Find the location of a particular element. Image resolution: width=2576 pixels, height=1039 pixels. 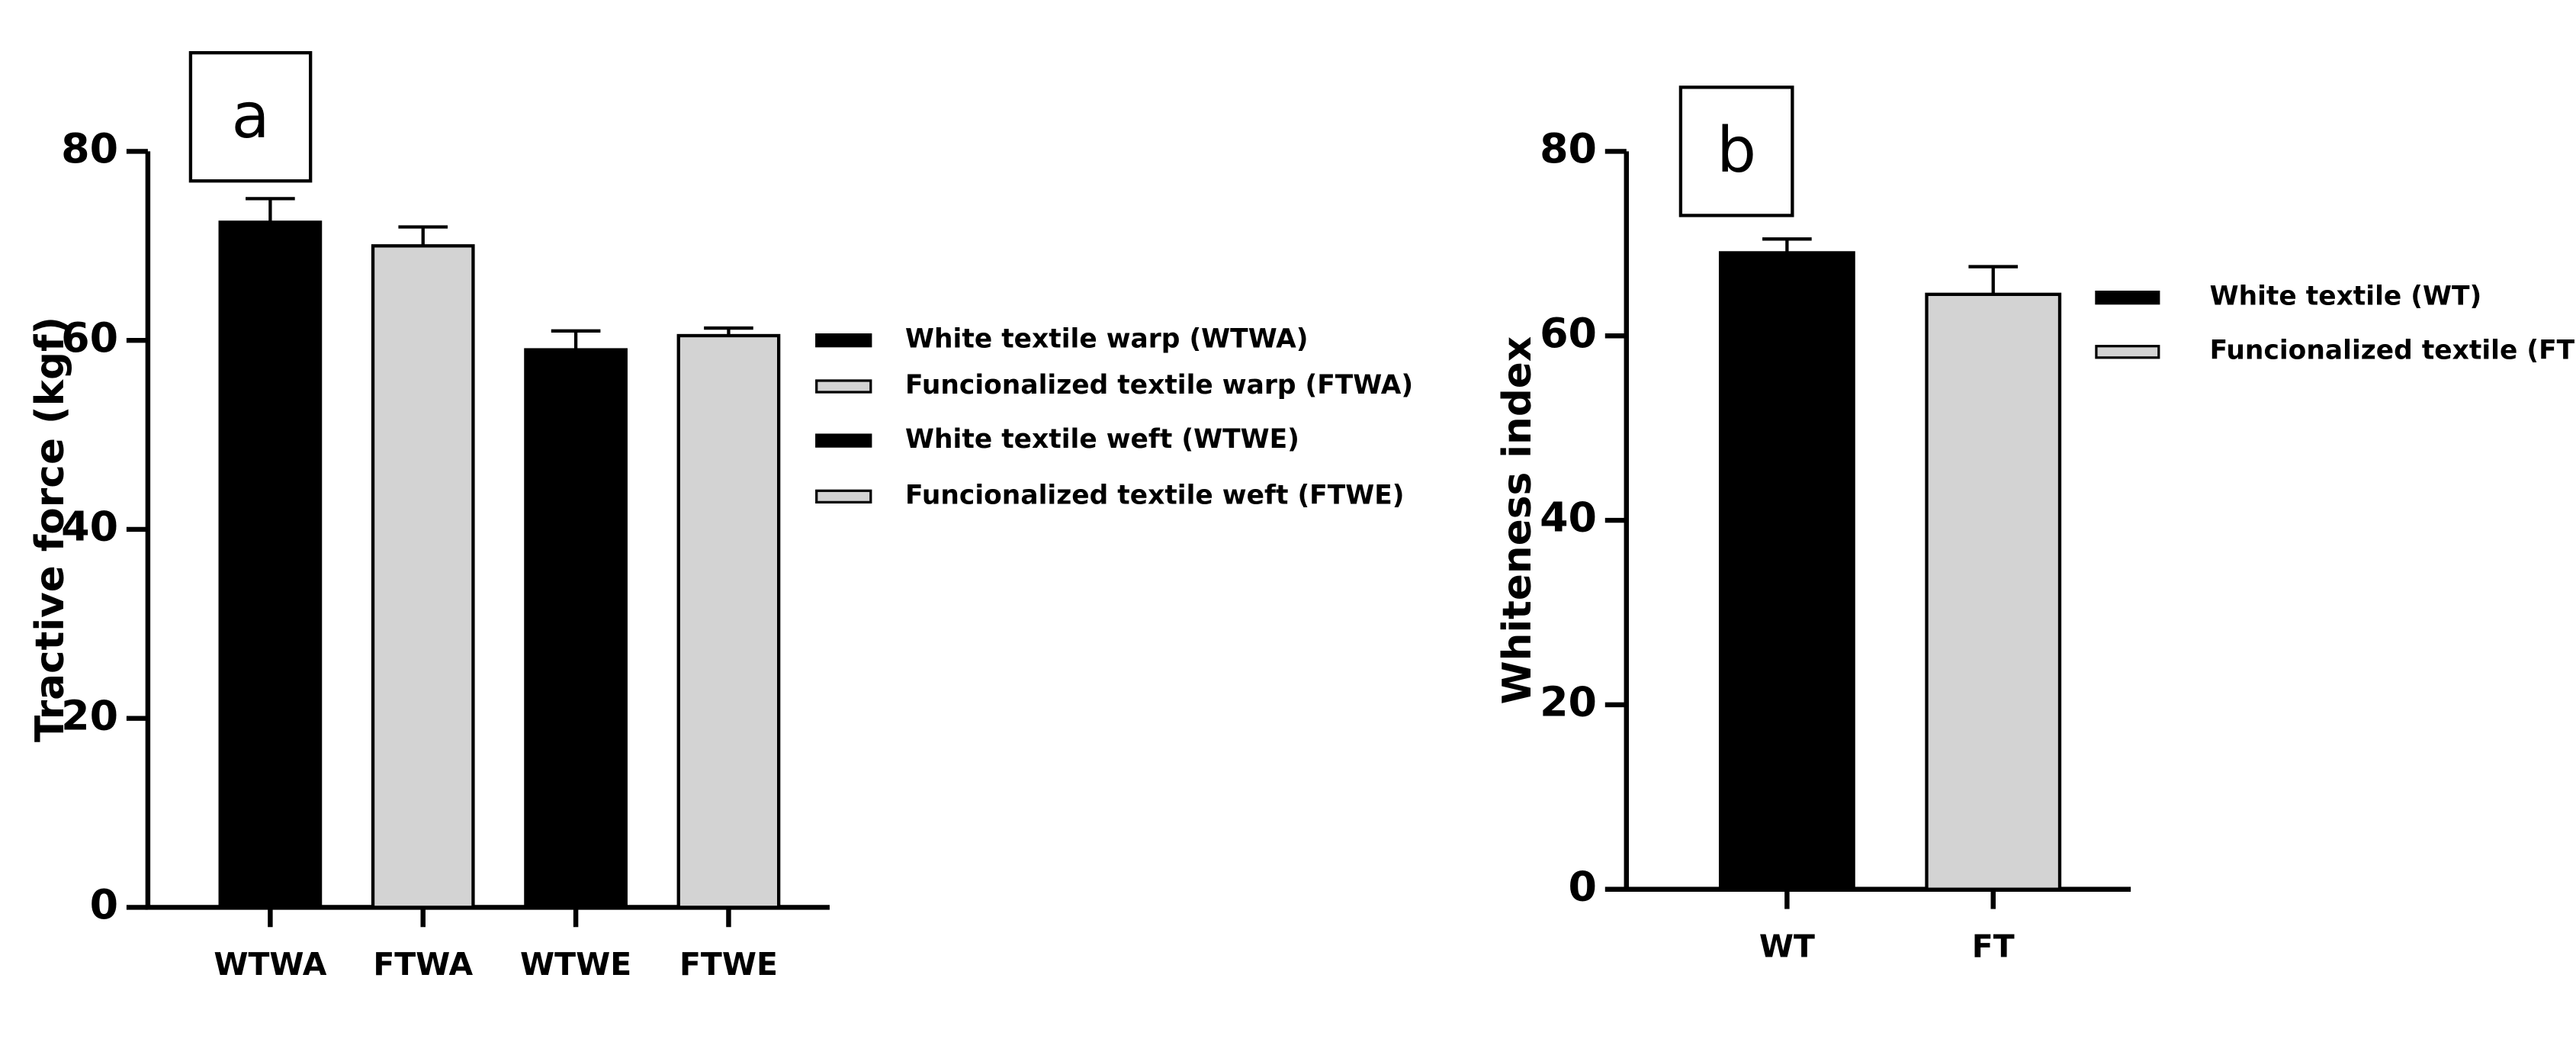

legend-label: Funcionalized textile weft (FTWE) is located at coordinates (1154, 495).